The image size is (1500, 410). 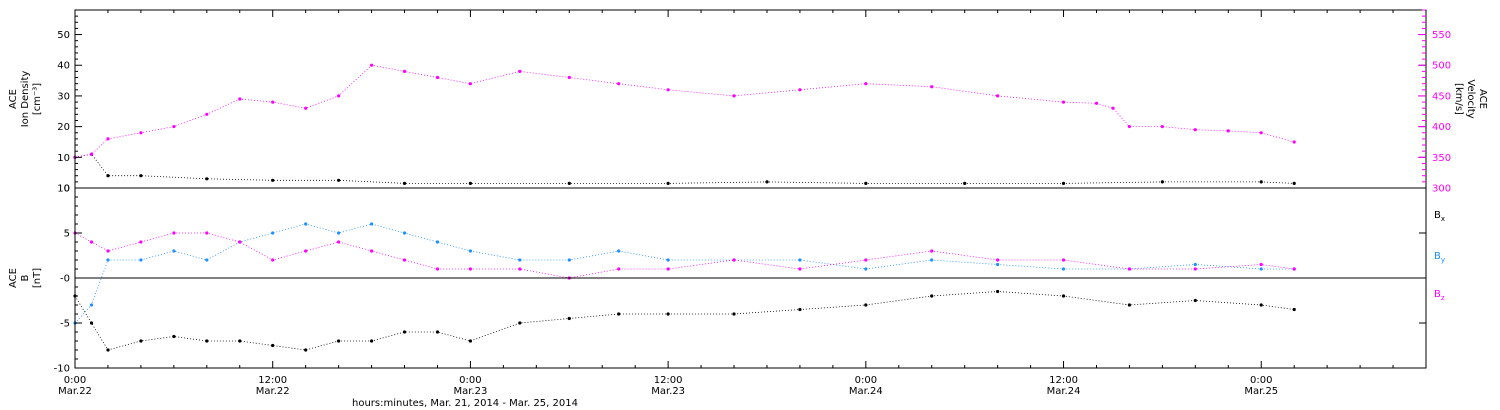 What do you see at coordinates (1441, 96) in the screenshot?
I see `velocity-tick-label: 450` at bounding box center [1441, 96].